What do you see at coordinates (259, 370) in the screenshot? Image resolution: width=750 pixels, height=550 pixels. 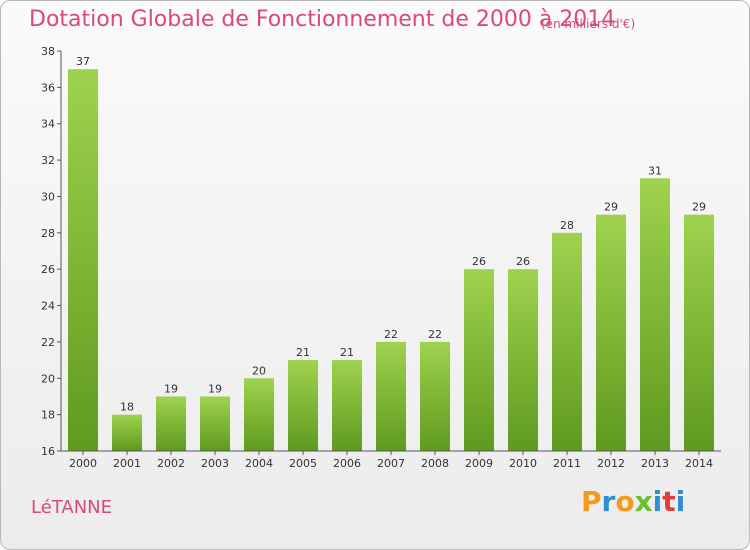 I see `data-label: 20` at bounding box center [259, 370].